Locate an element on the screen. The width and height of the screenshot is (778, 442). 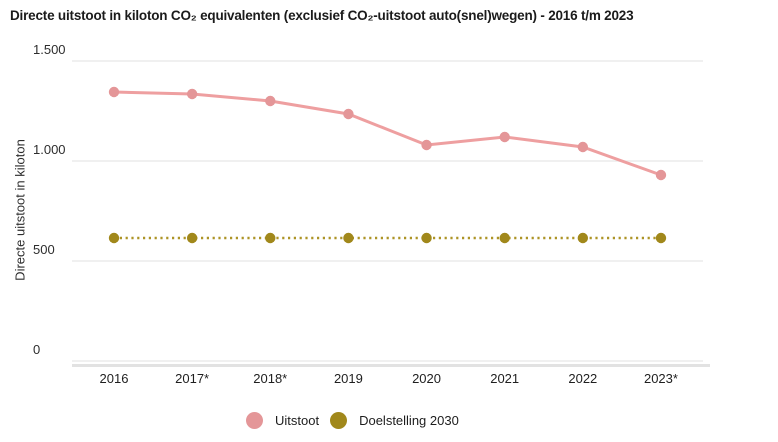
chart-legend: Uitstoot Doelstelling 2030 is located at coordinates (352, 420).